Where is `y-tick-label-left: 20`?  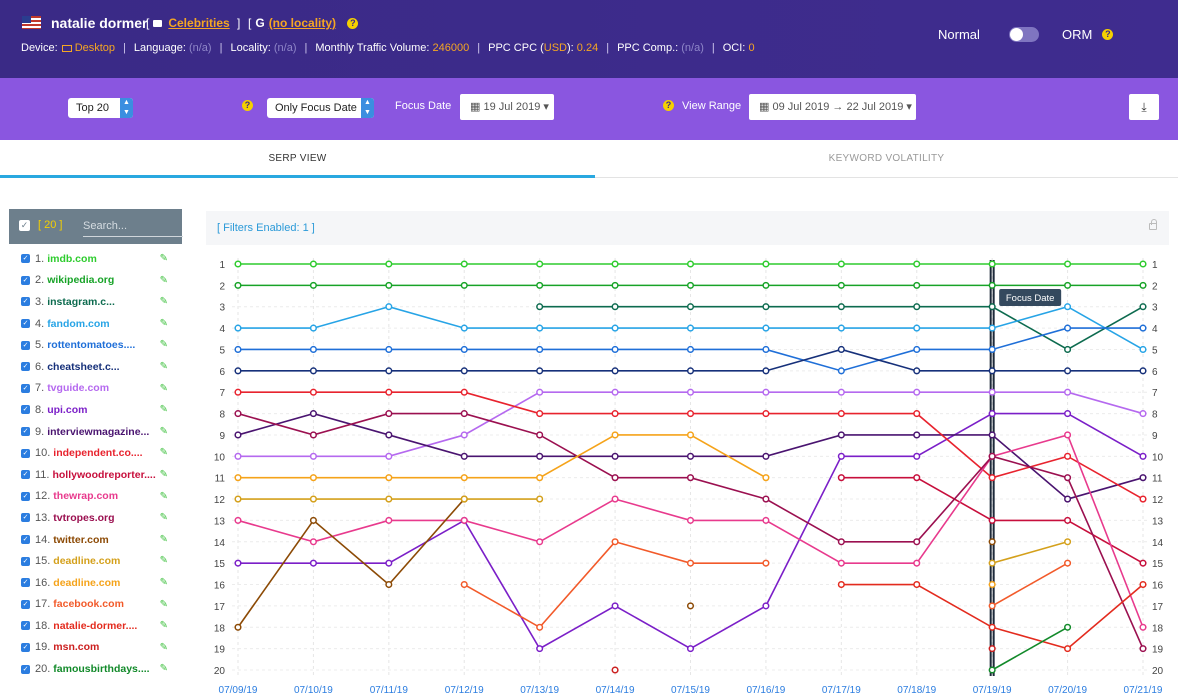 y-tick-label-left: 20 is located at coordinates (220, 671).